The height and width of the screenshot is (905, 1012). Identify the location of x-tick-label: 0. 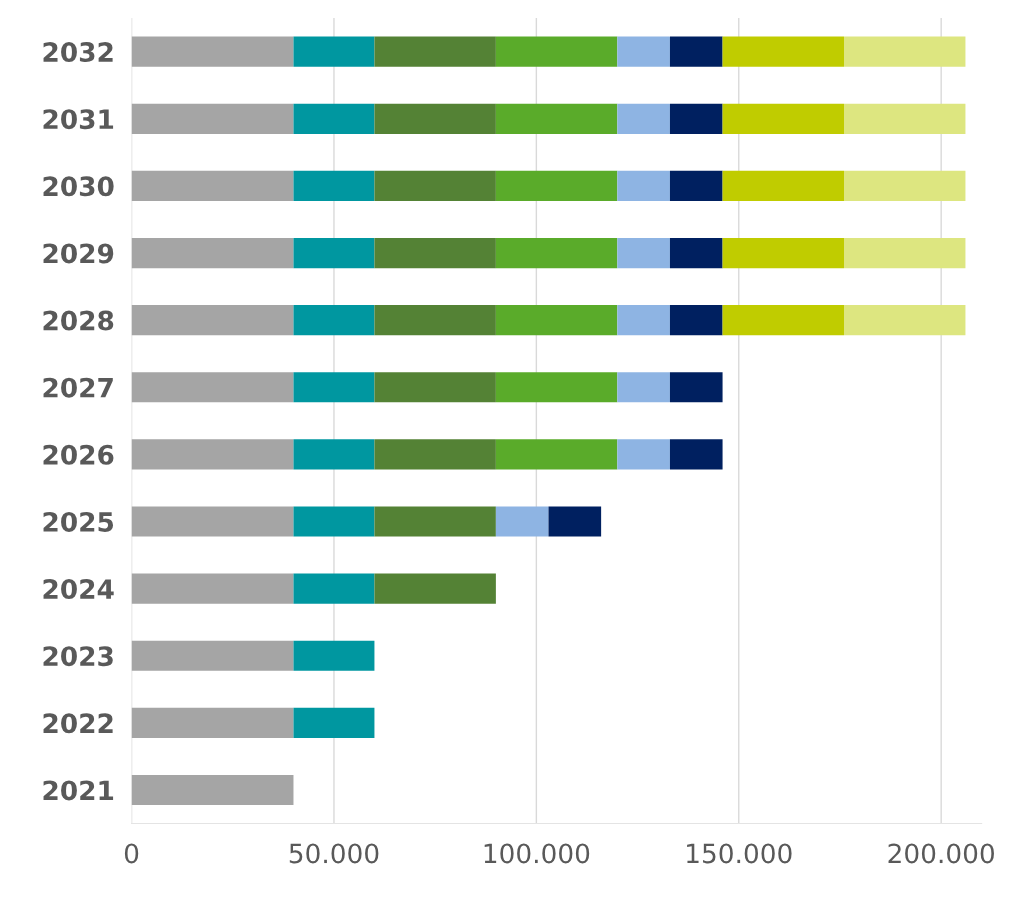
(131, 853).